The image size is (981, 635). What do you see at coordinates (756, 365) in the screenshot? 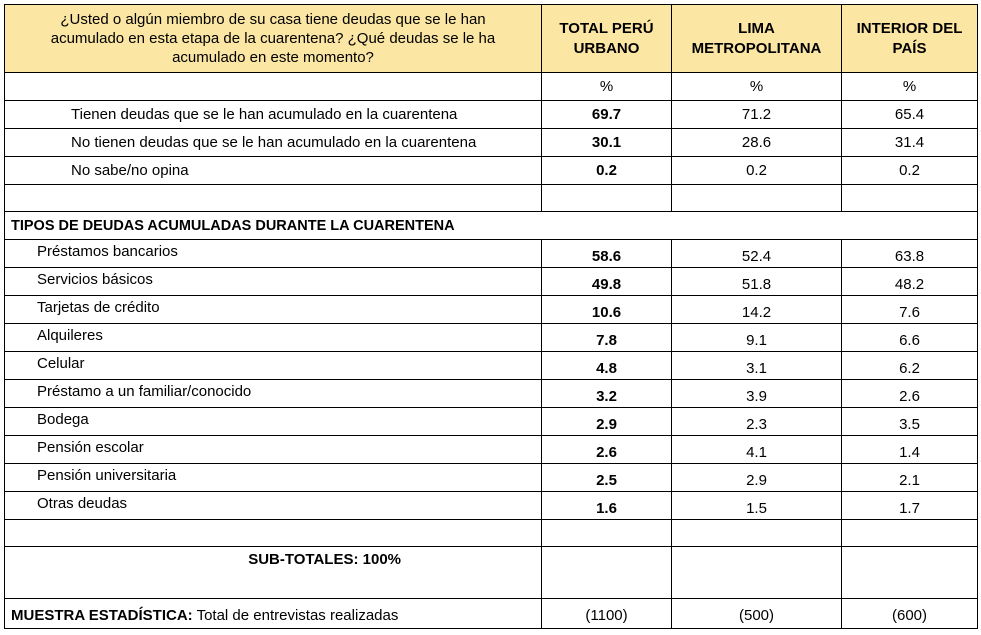
I see `value-lima: 3.1` at bounding box center [756, 365].